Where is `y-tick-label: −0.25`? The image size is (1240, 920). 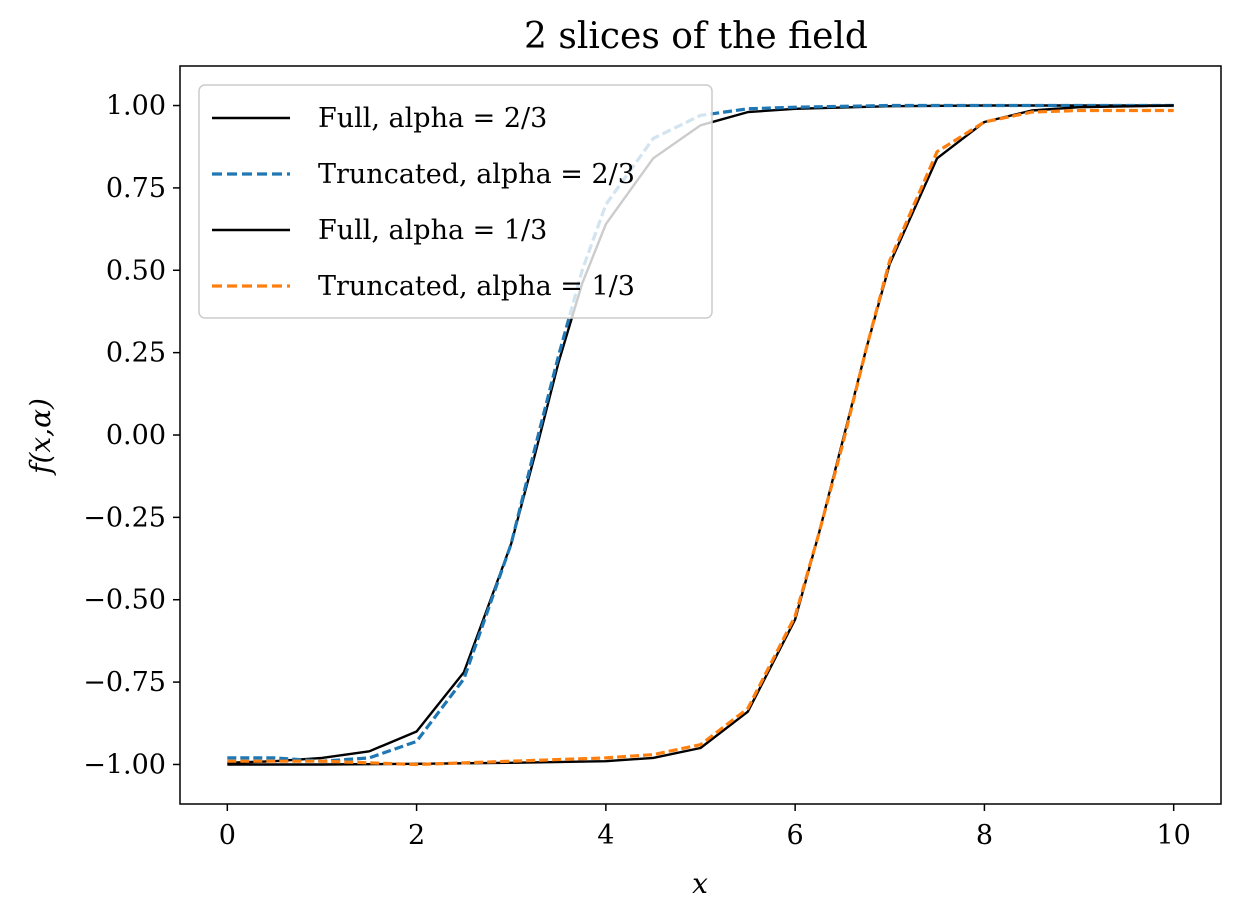 y-tick-label: −0.25 is located at coordinates (124, 517).